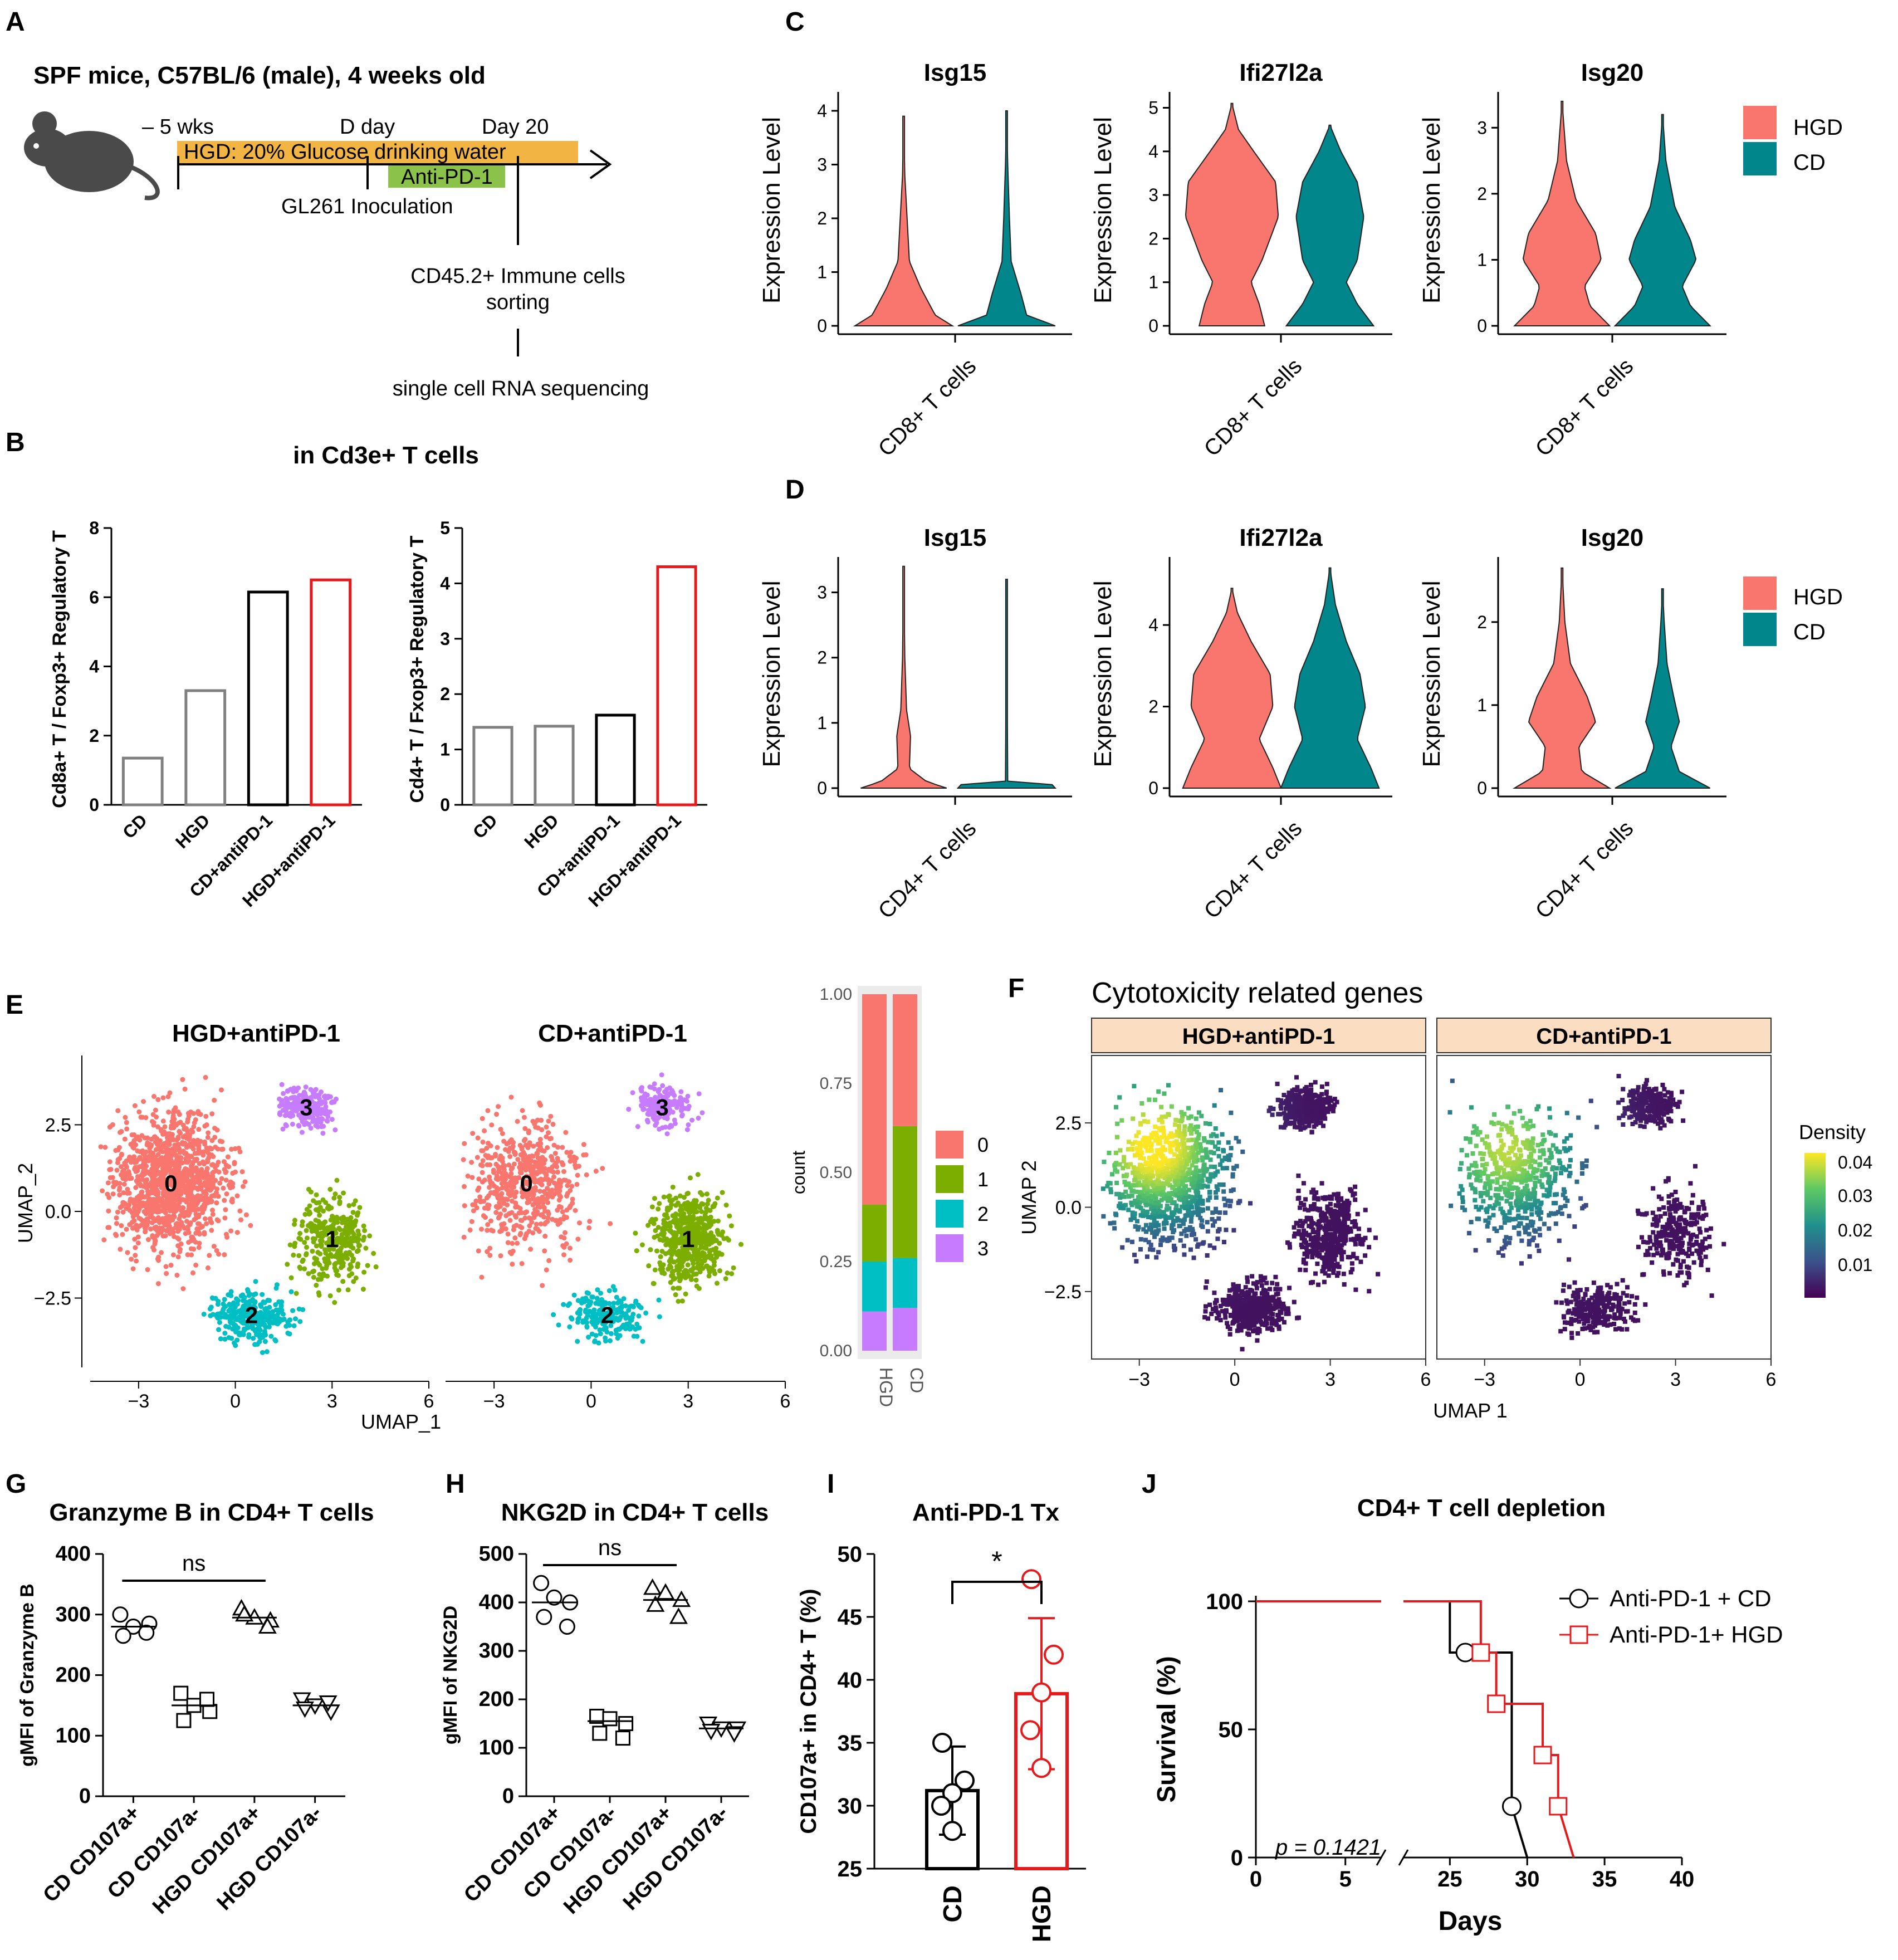  What do you see at coordinates (875, 1287) in the screenshot?
I see `e-stack-segment` at bounding box center [875, 1287].